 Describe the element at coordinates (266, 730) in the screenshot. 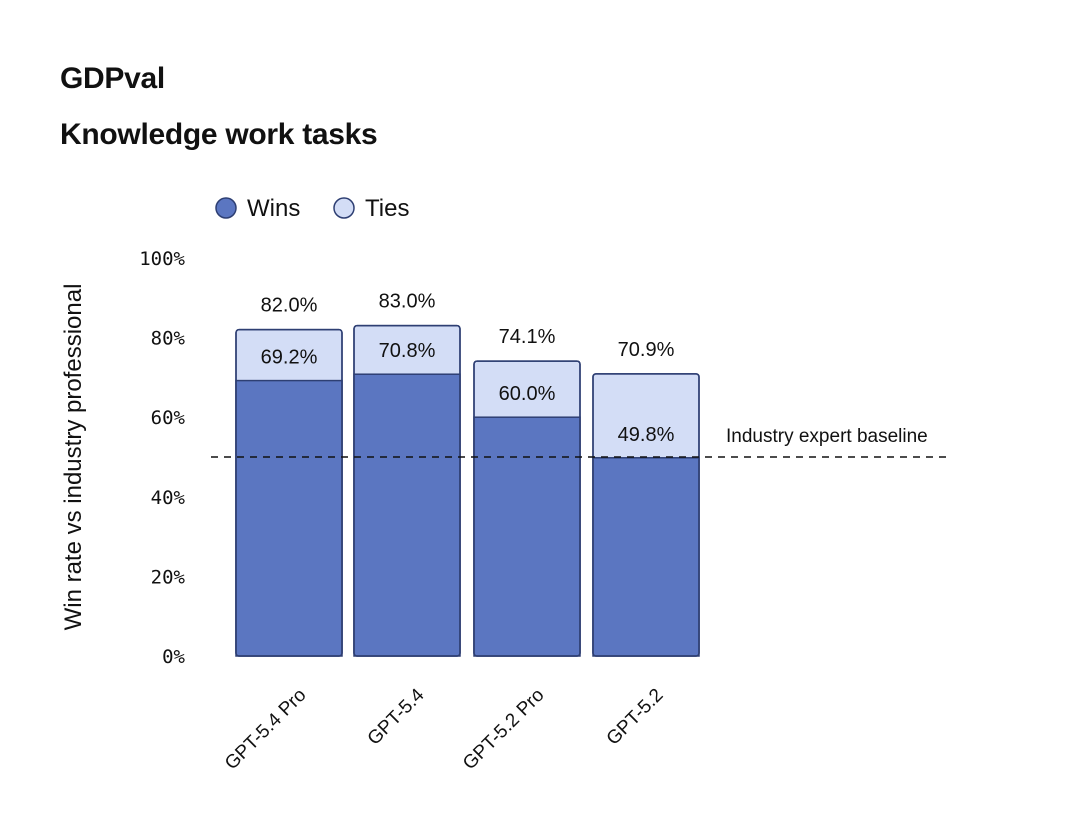

I see `x-category-label: GPT-5.4 Pro` at that location.